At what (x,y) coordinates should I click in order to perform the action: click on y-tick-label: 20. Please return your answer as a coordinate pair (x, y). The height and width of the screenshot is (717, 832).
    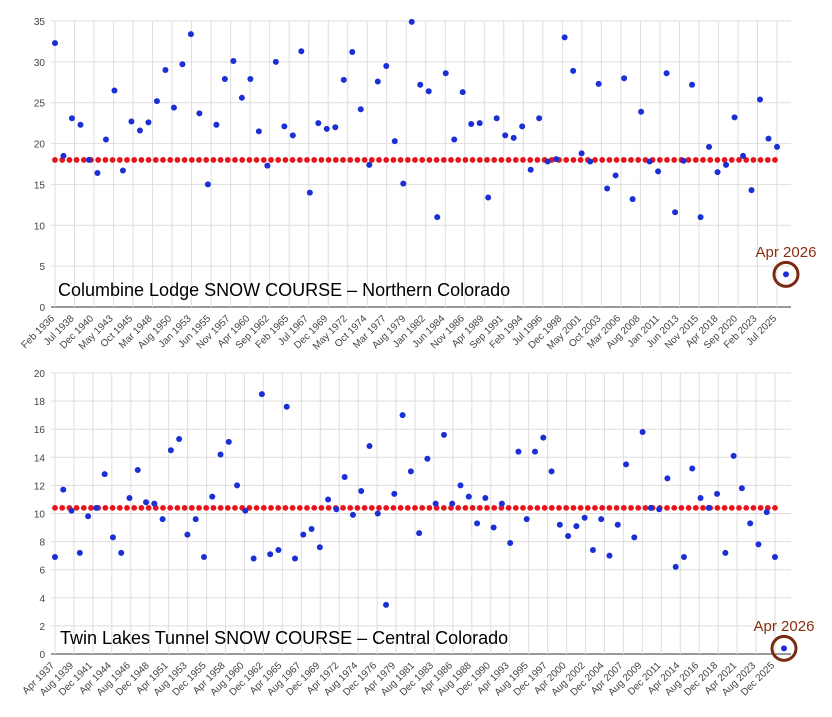
    Looking at the image, I should click on (40, 145).